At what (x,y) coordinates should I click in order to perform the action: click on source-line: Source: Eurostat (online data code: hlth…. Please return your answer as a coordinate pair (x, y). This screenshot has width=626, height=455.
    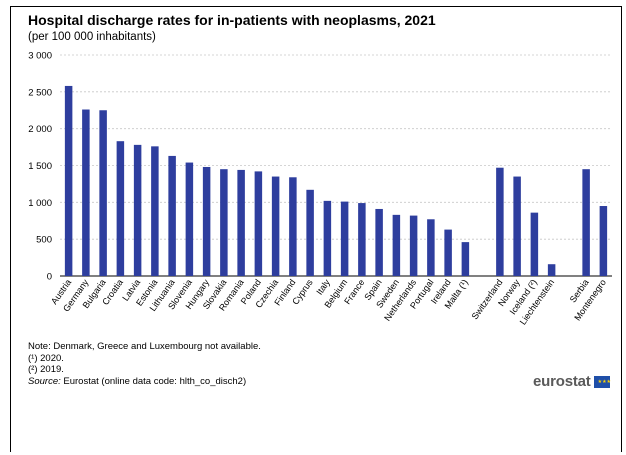
    Looking at the image, I should click on (144, 382).